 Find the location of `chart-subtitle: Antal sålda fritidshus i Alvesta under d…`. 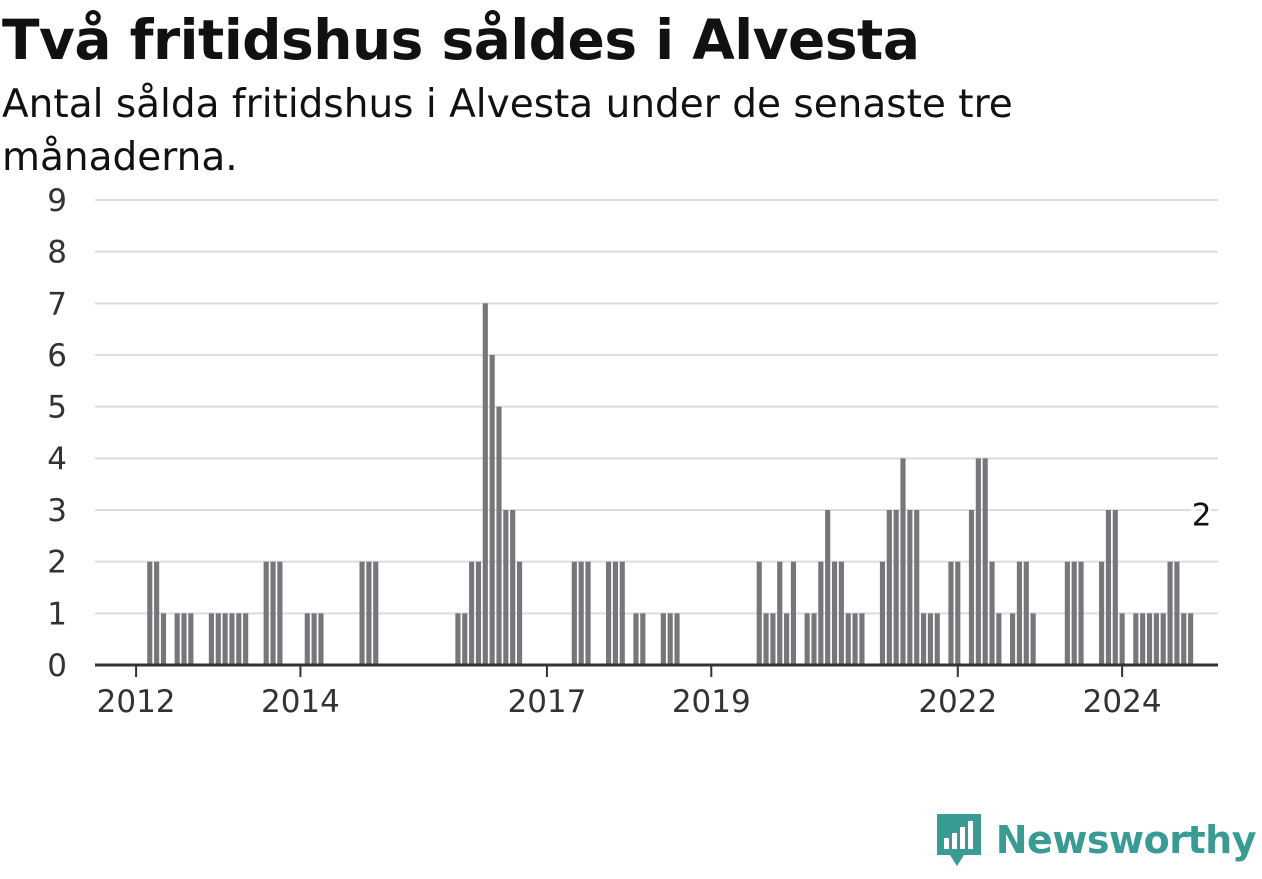

chart-subtitle: Antal sålda fritidshus i Alvesta under d… is located at coordinates (507, 131).